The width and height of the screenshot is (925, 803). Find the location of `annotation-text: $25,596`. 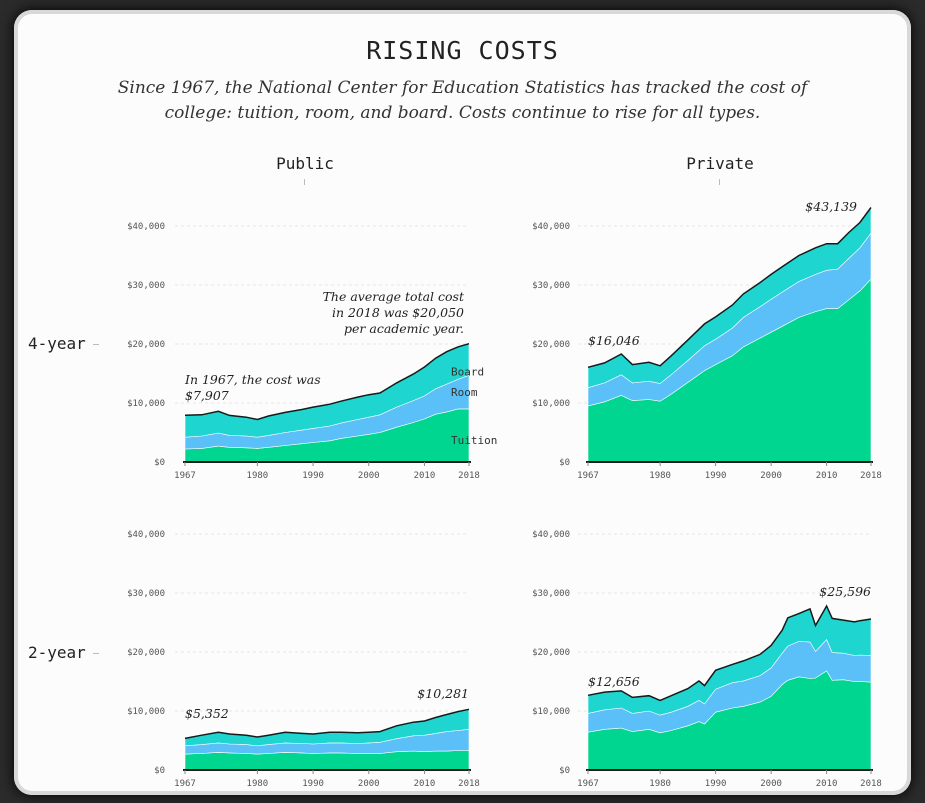

annotation-text: $25,596 is located at coordinates (845, 591).